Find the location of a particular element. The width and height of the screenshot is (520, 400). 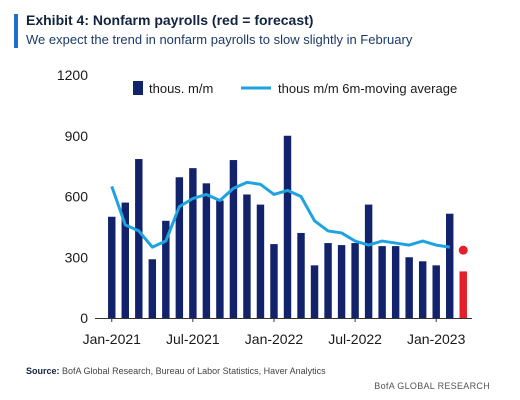

forecast-marks is located at coordinates (463, 281).